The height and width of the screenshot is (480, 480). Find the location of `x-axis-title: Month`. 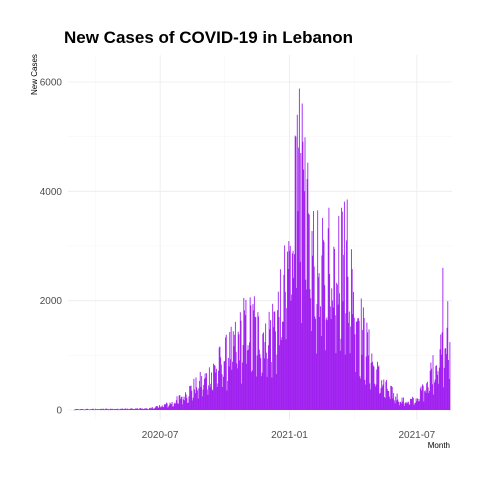

x-axis-title: Month is located at coordinates (439, 445).